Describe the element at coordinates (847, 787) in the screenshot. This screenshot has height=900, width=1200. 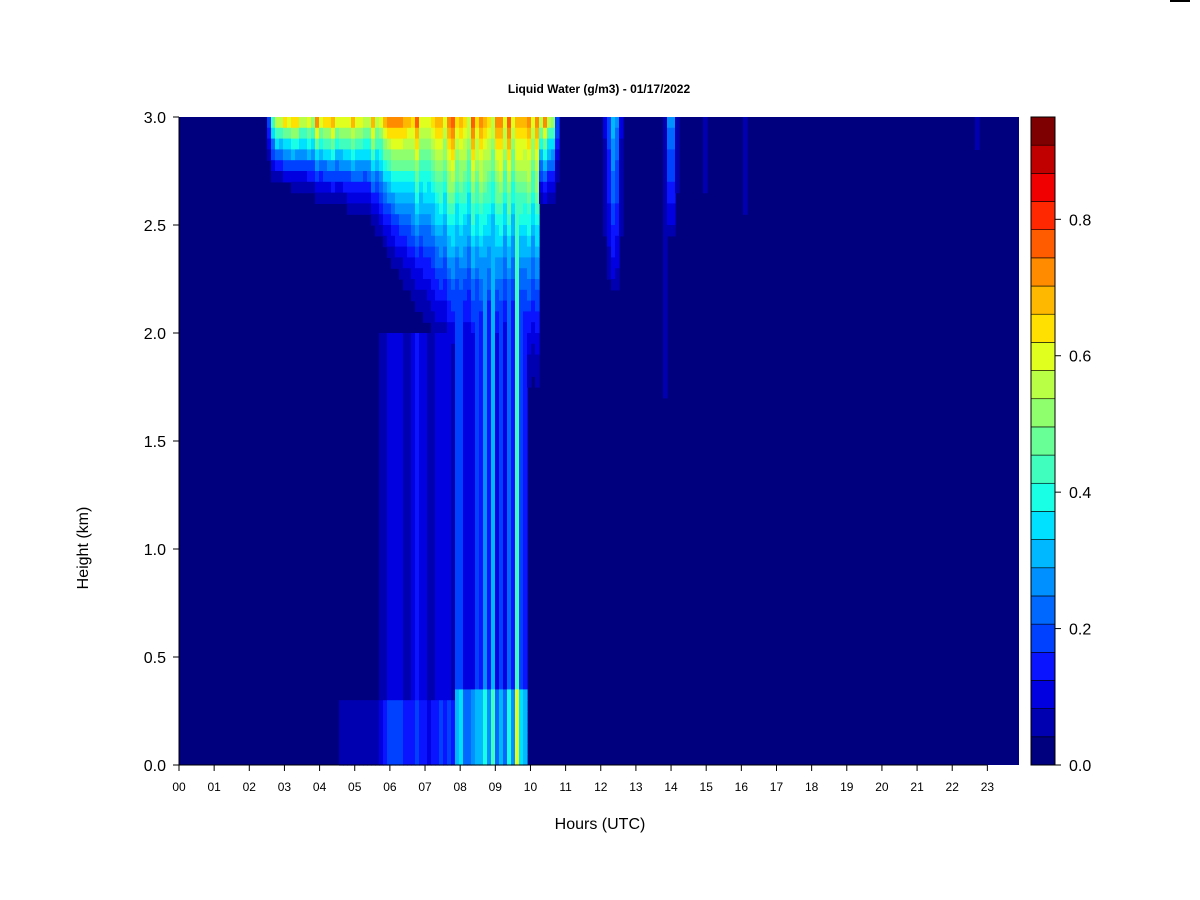
I see `x-tick-label: 19` at that location.